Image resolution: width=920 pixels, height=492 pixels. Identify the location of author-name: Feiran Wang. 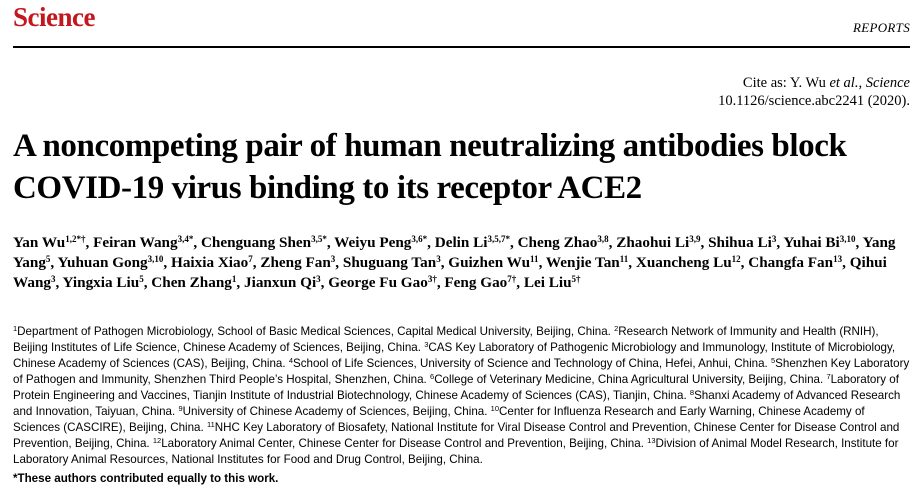
(135, 242).